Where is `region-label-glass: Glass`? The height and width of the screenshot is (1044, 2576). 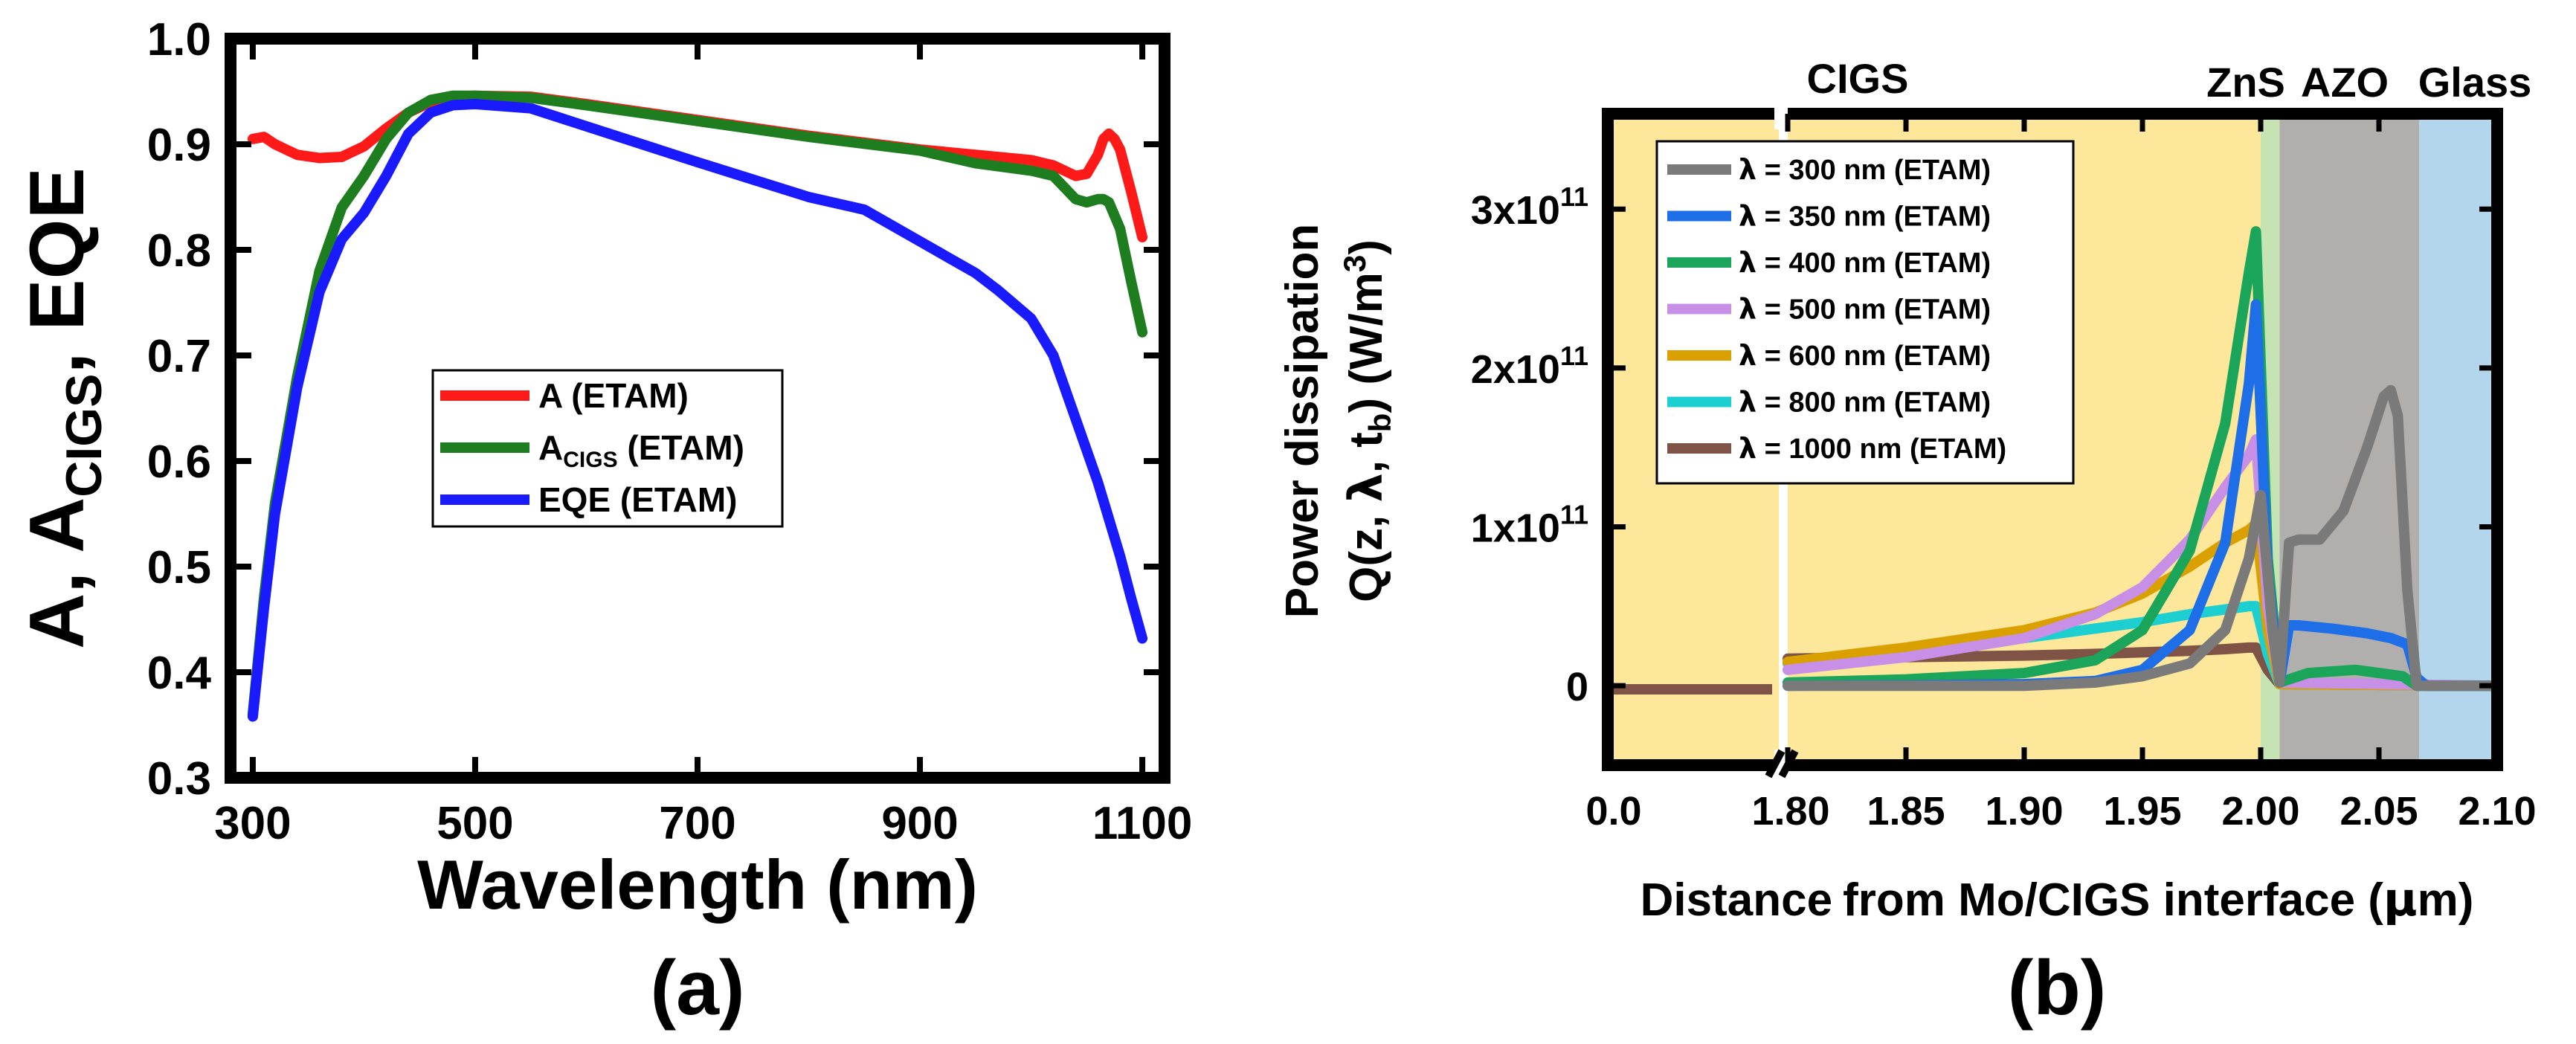
region-label-glass: Glass is located at coordinates (2475, 82).